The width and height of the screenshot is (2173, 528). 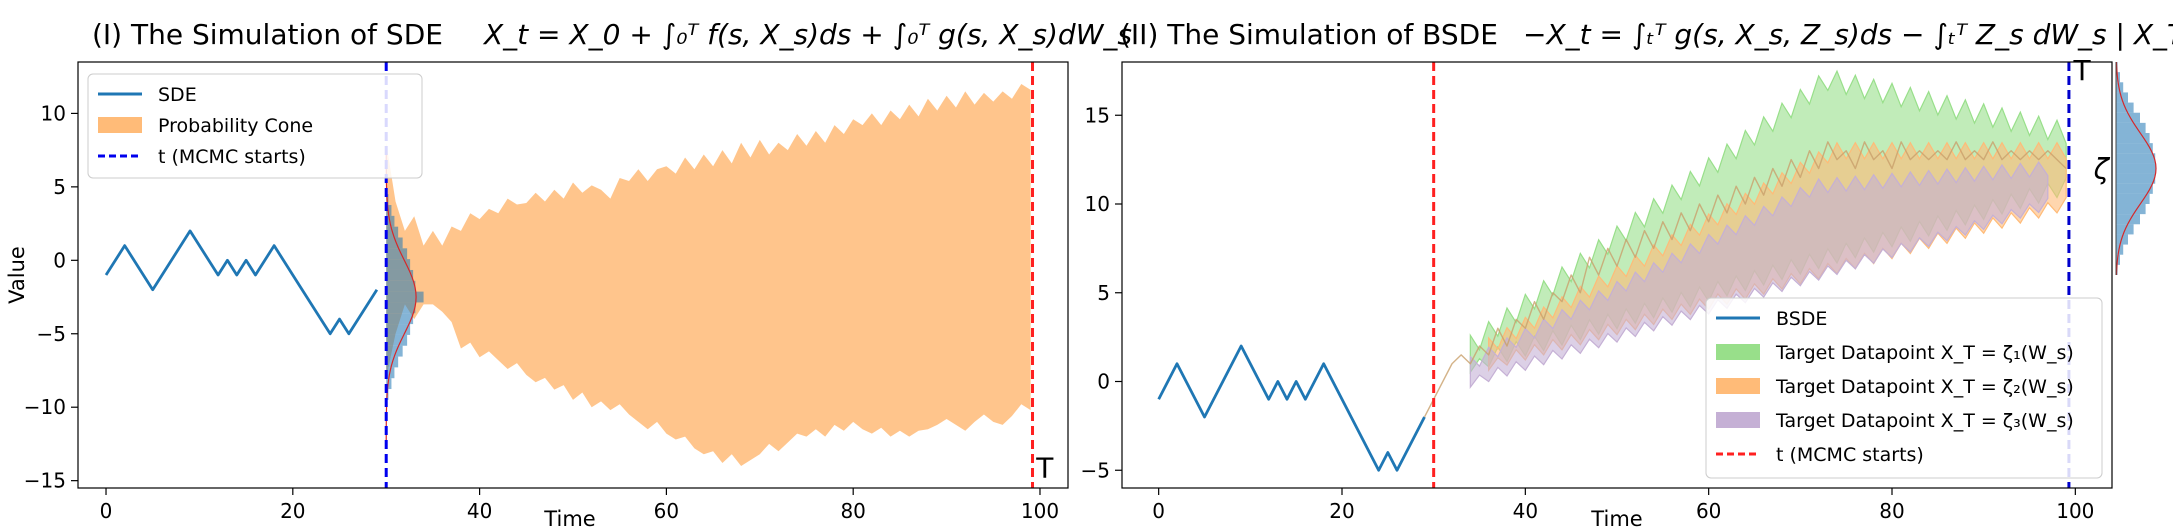 What do you see at coordinates (1924, 421) in the screenshot?
I see `legend-label: Target Datapoint X_T = ζ₃(W_s)` at bounding box center [1924, 421].